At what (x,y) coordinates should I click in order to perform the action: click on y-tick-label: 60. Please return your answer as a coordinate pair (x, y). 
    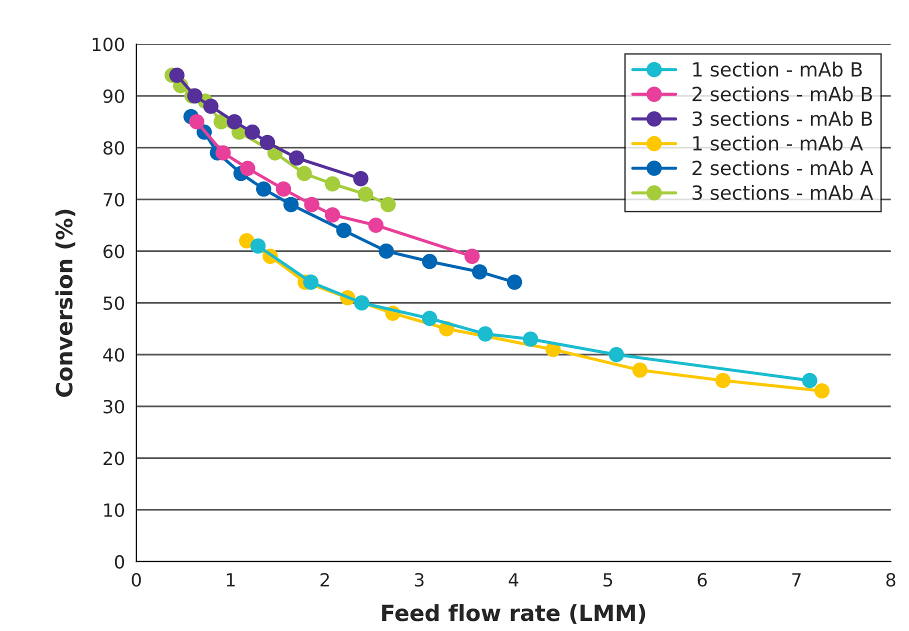
    Looking at the image, I should click on (114, 251).